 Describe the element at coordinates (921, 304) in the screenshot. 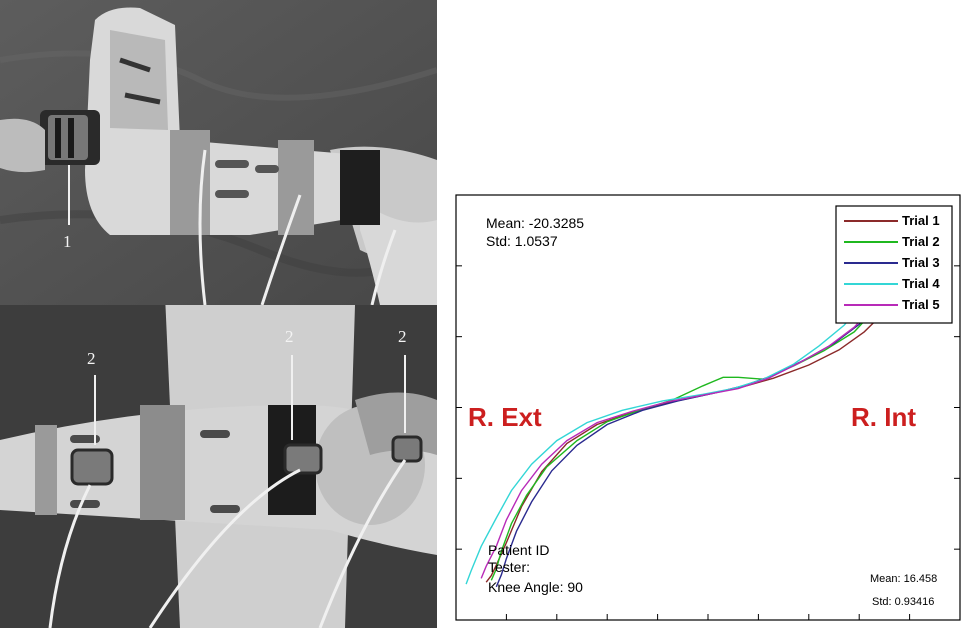

I see `legend-label-trial-5: Trial 5` at that location.